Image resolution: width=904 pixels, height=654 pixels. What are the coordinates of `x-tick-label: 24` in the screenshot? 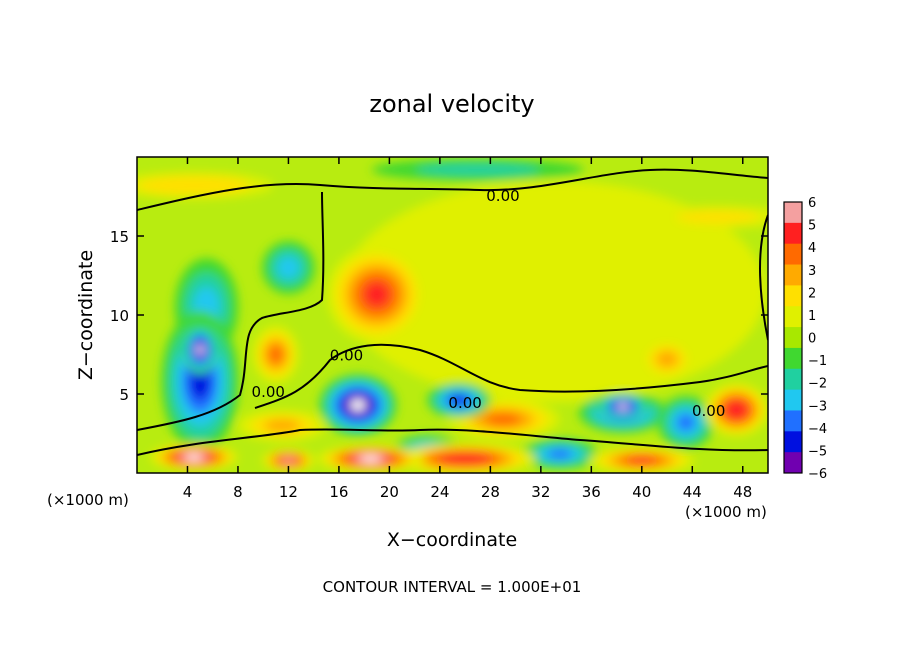 It's located at (439, 492).